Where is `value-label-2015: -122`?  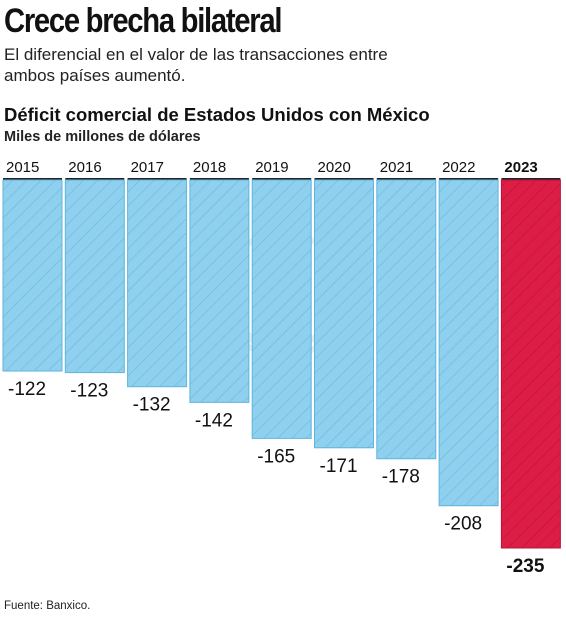
value-label-2015: -122 is located at coordinates (27, 389).